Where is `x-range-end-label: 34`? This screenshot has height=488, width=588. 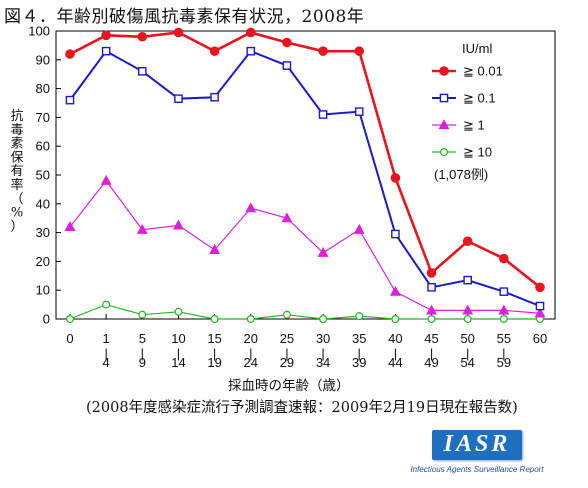 x-range-end-label: 34 is located at coordinates (323, 362).